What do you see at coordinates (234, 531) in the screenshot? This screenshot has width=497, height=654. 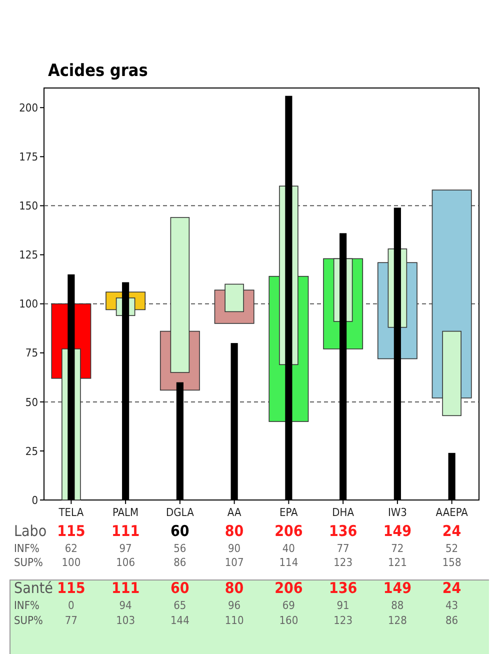 I see `data-label: 80` at bounding box center [234, 531].